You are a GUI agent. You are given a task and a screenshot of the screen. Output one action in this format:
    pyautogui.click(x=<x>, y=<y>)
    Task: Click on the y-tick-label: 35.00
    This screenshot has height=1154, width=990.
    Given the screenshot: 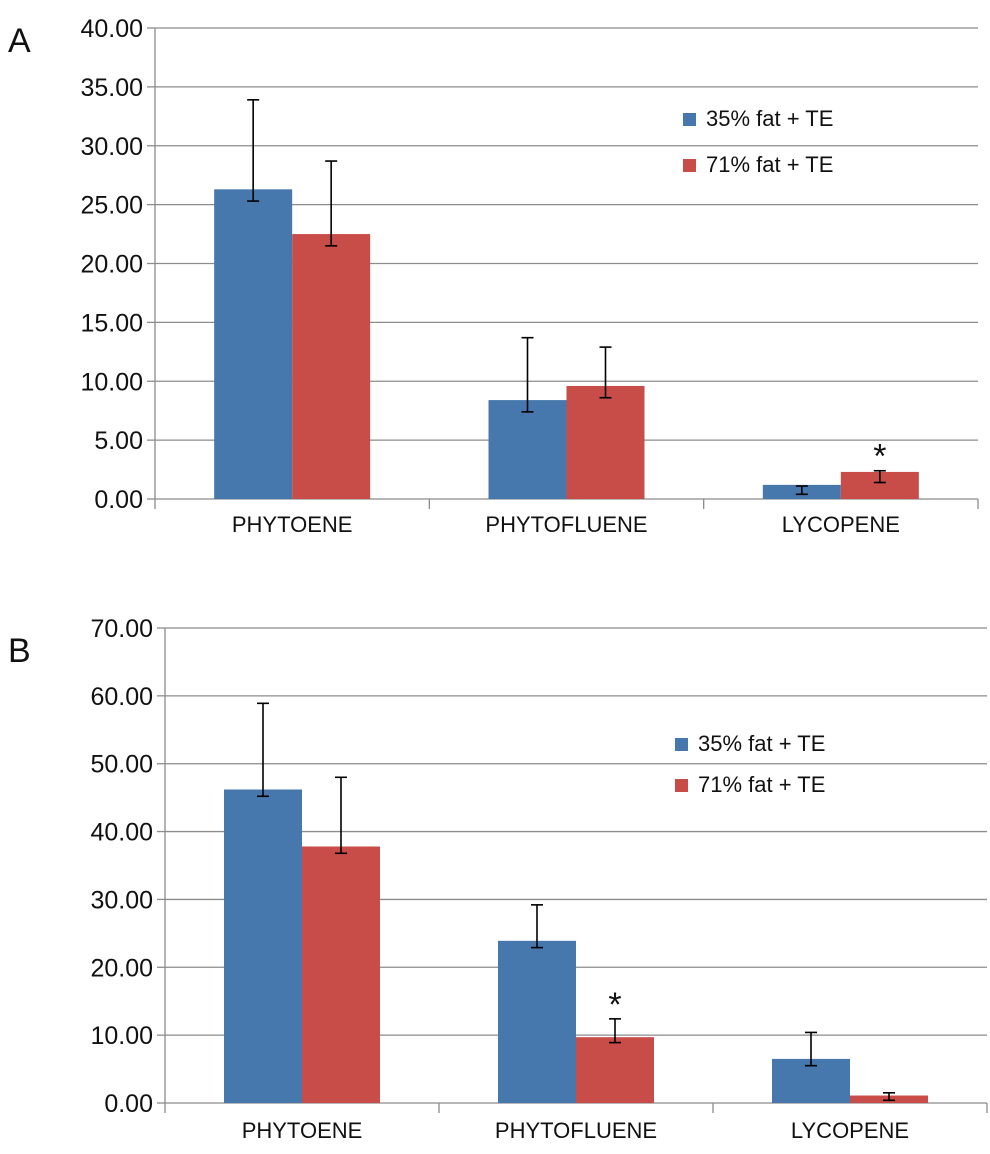 What is the action you would take?
    pyautogui.click(x=111, y=88)
    